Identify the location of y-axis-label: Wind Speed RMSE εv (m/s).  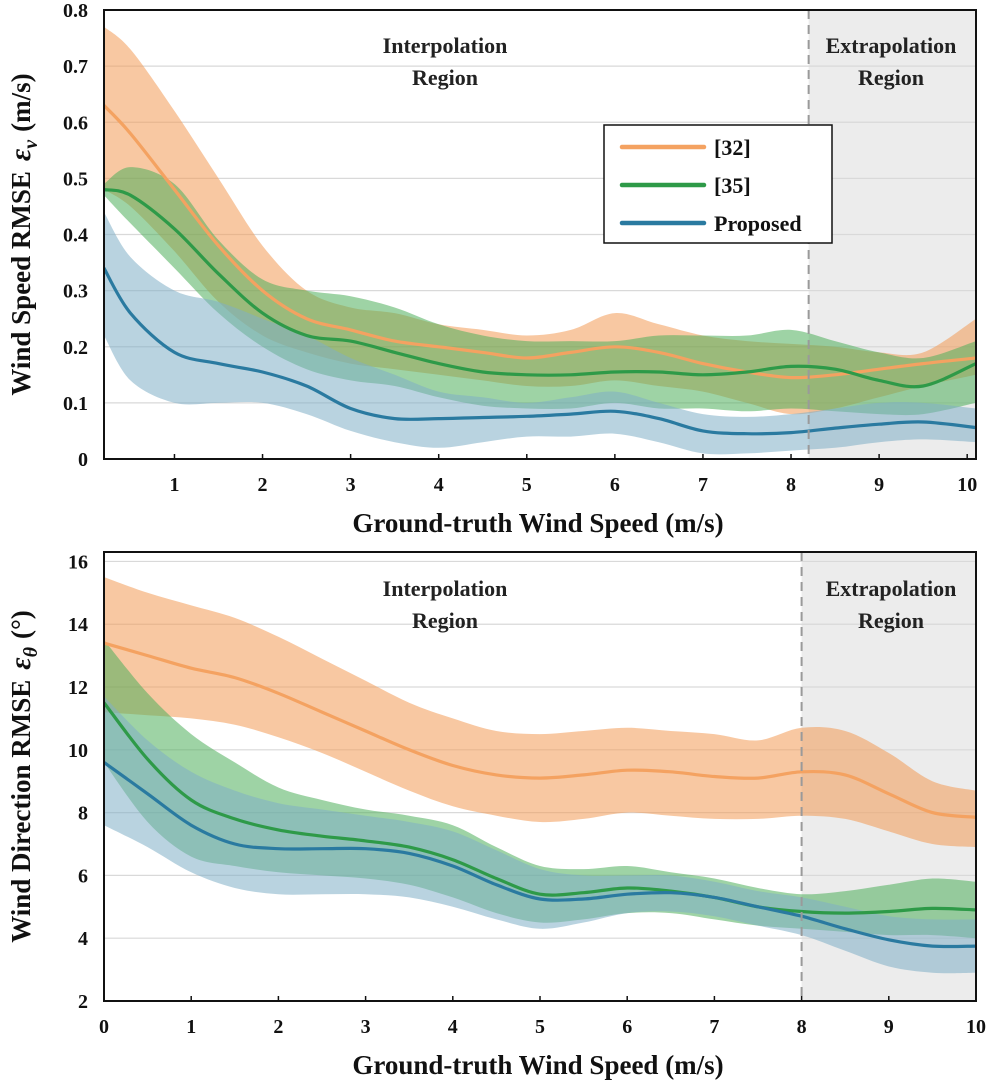
(23, 234).